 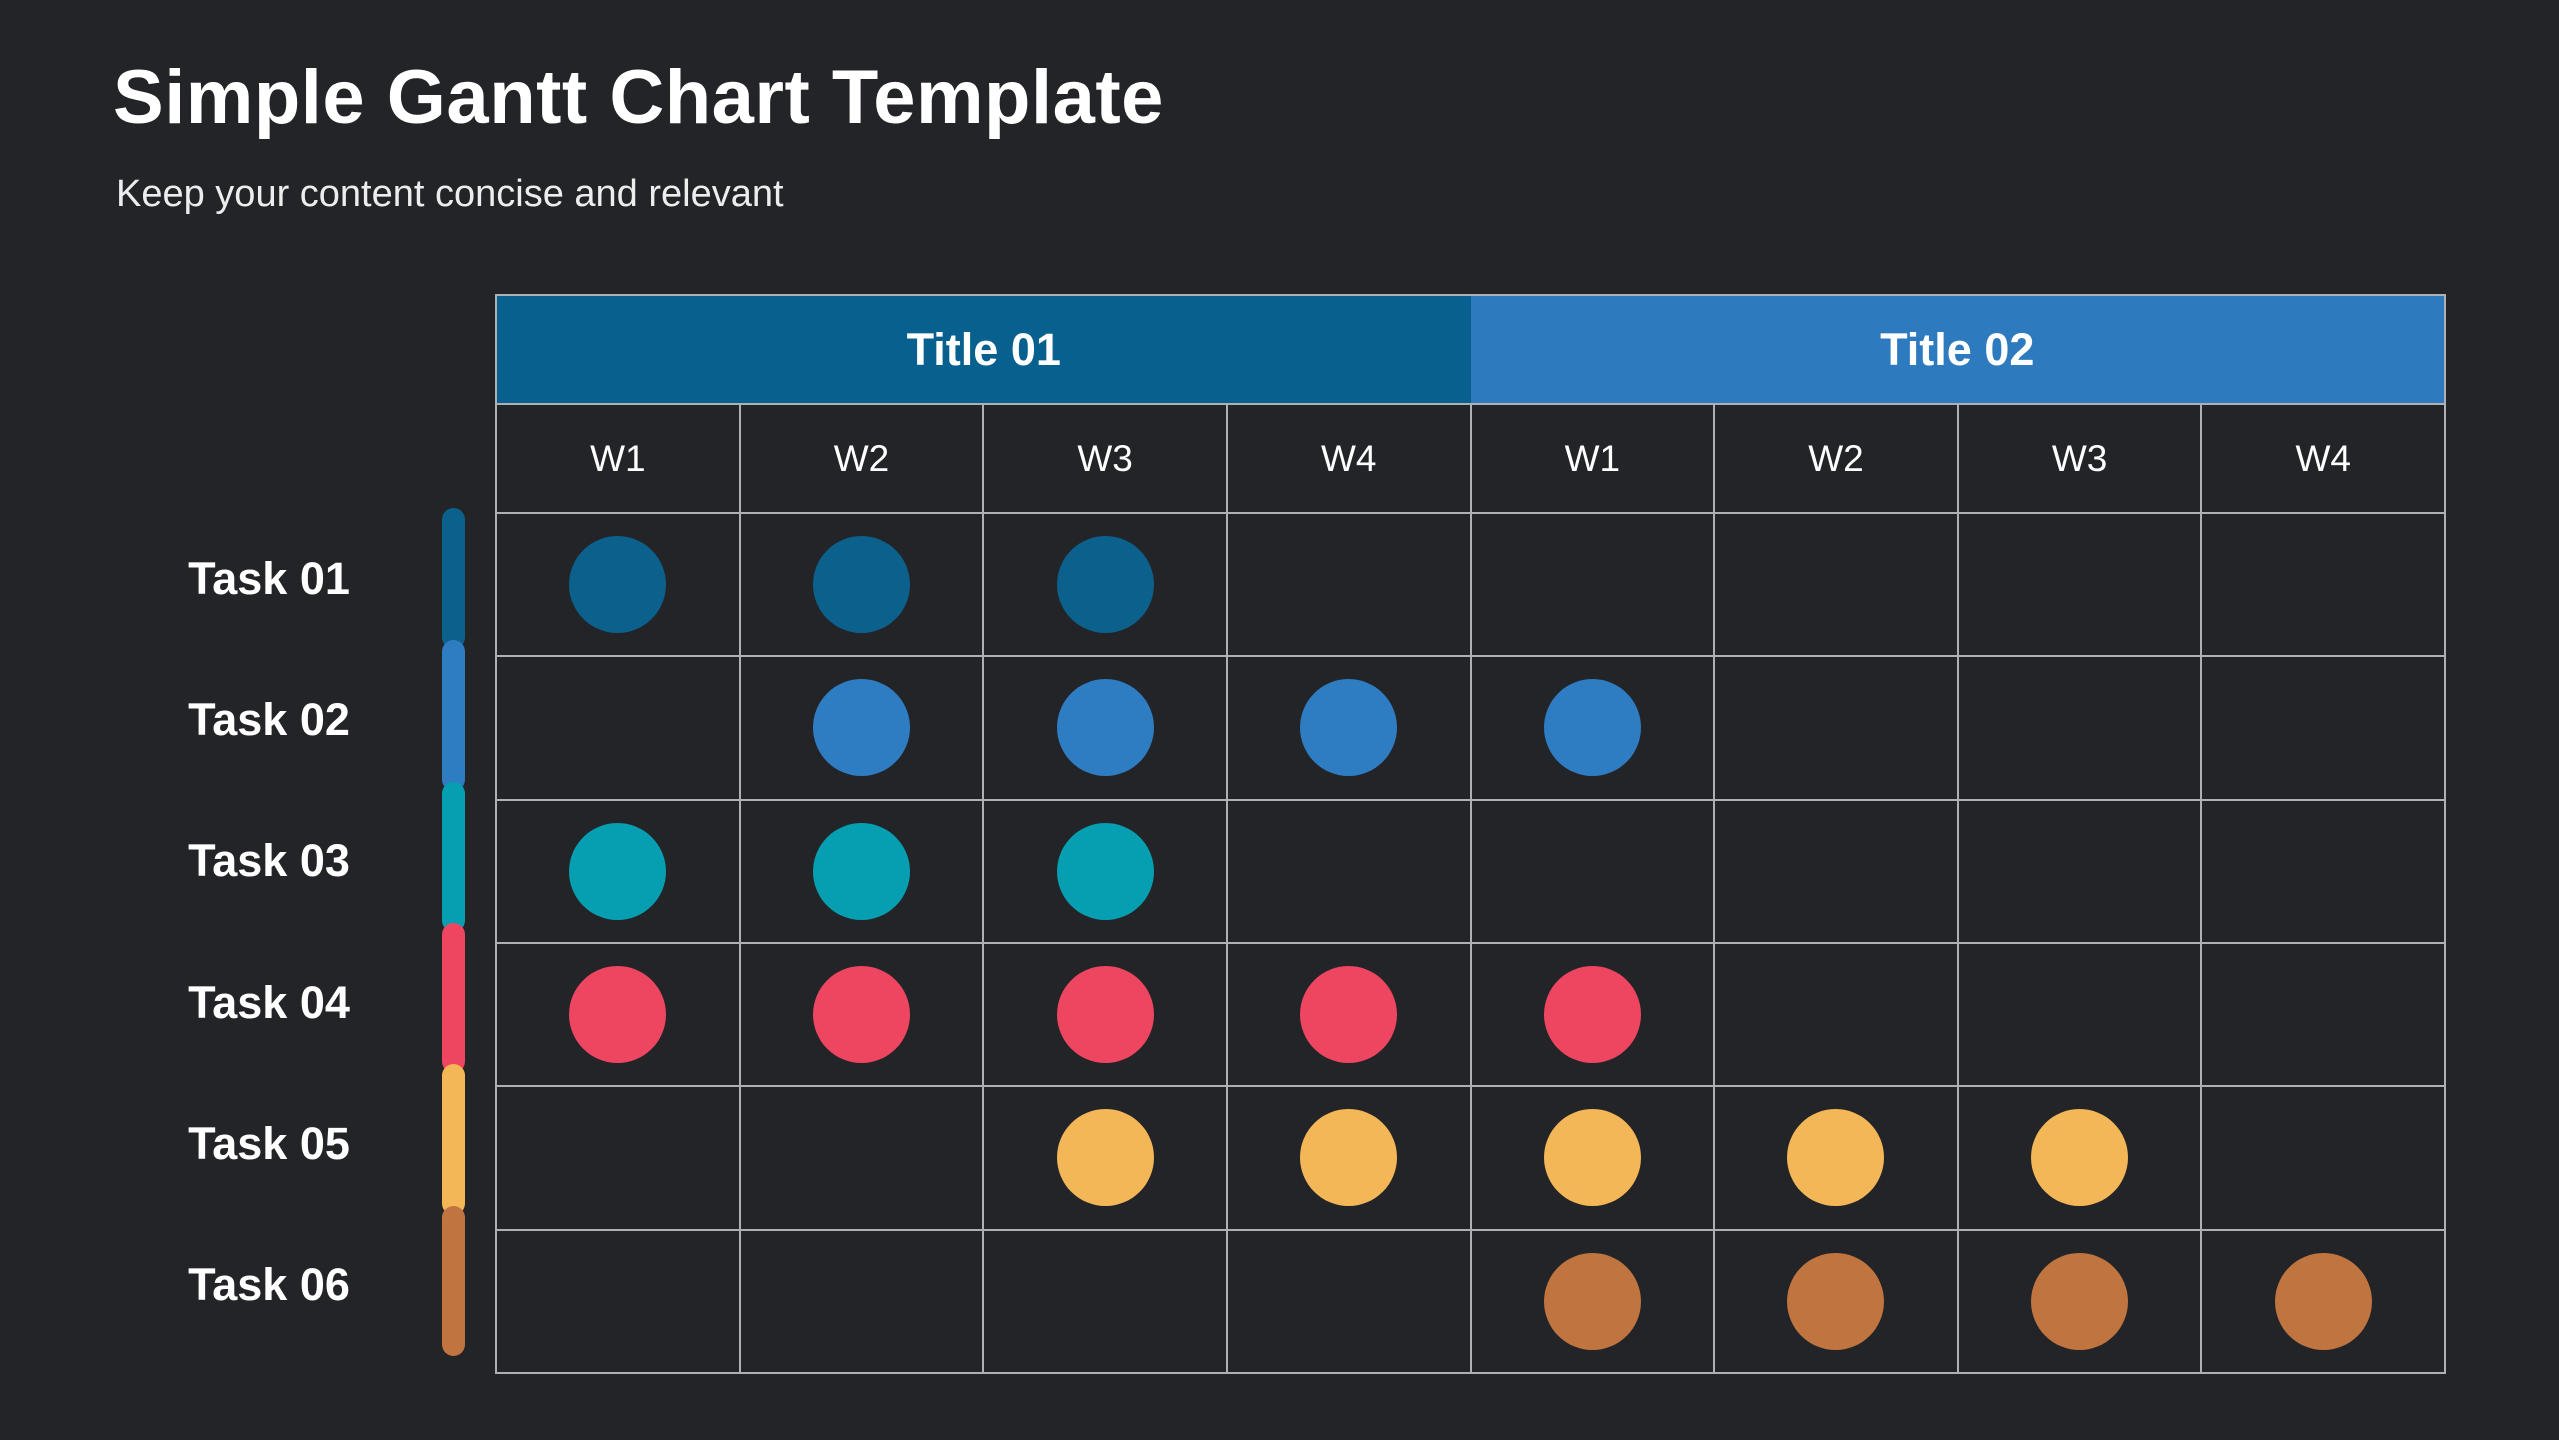 What do you see at coordinates (269, 1285) in the screenshot?
I see `task-label: Task 06` at bounding box center [269, 1285].